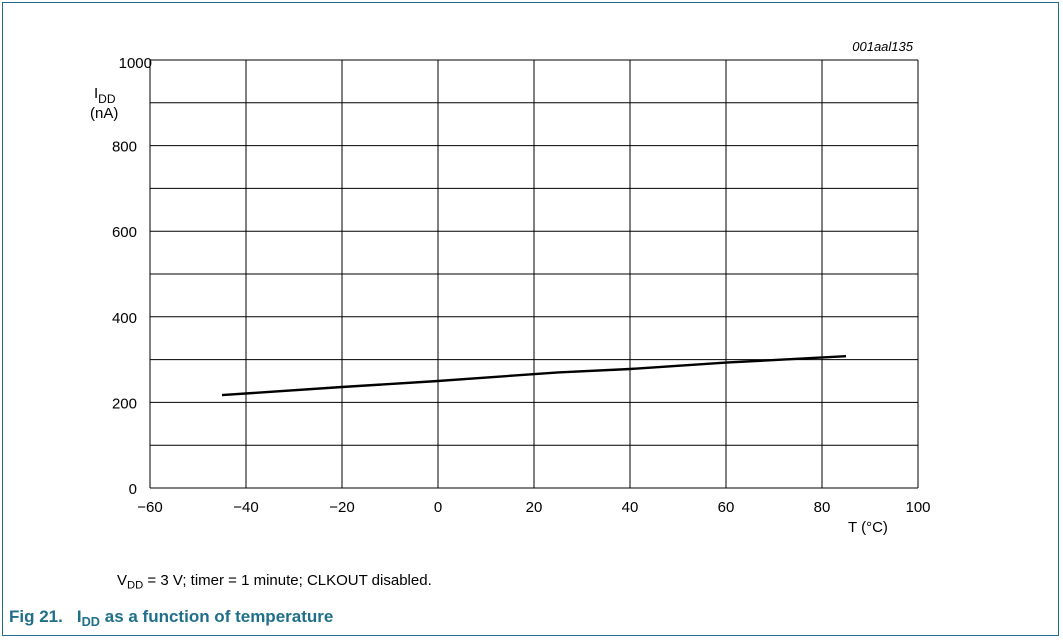  I want to click on x-tick-label: 80, so click(822, 507).